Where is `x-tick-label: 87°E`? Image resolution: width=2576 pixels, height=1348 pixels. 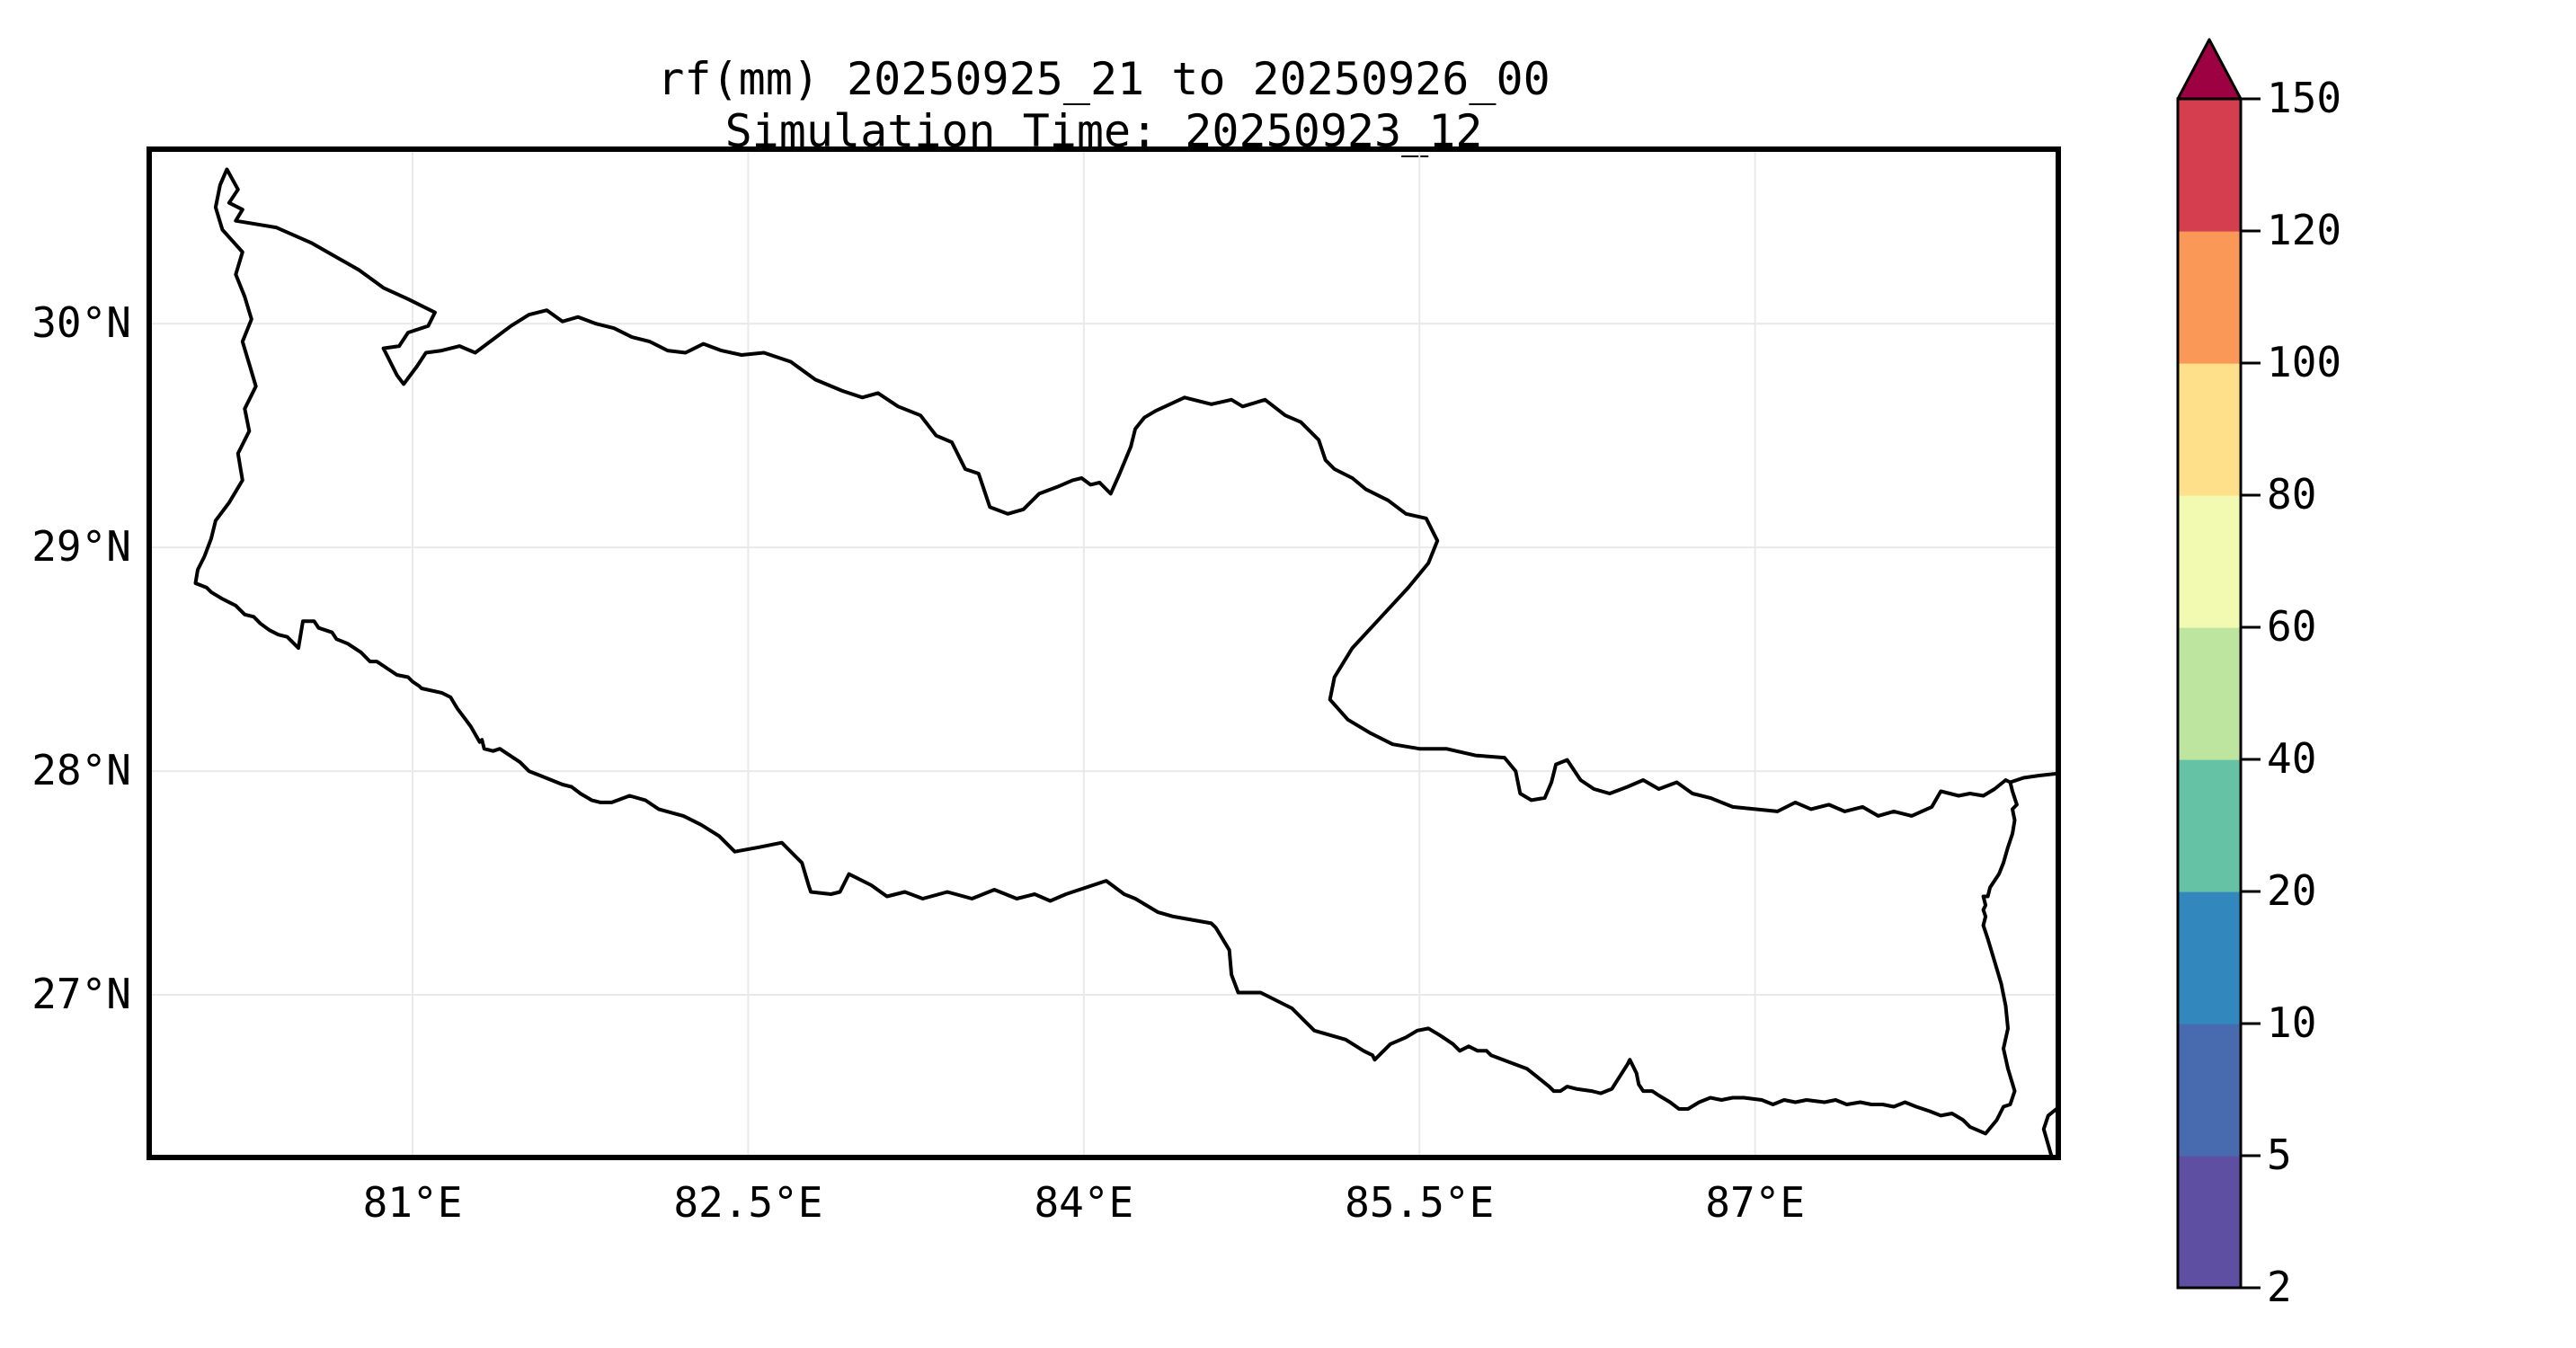
x-tick-label: 87°E is located at coordinates (1755, 1202).